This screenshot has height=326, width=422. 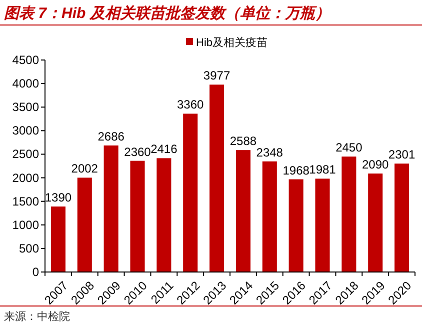 What do you see at coordinates (26, 83) in the screenshot?
I see `y-tick-label: 4000` at bounding box center [26, 83].